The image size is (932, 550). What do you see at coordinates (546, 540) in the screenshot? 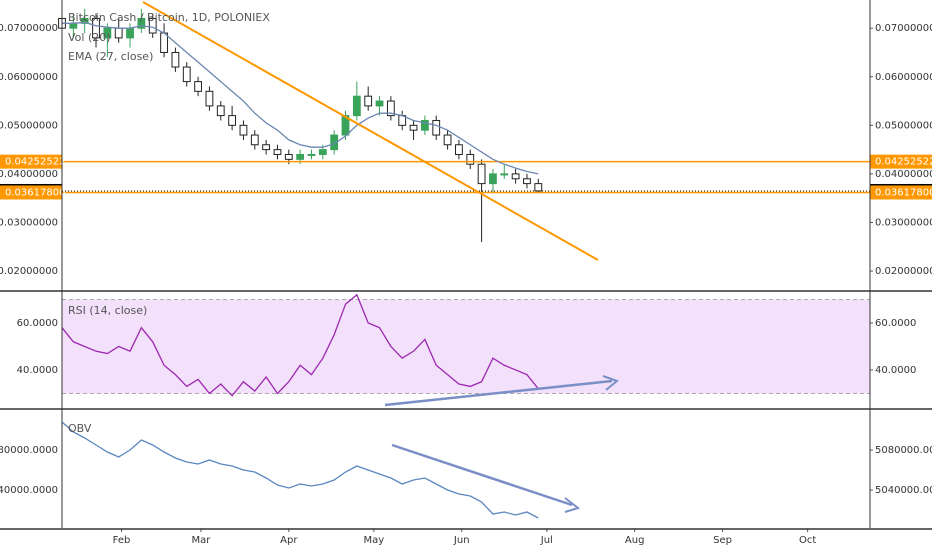
I see `x-tick-label: Jul` at bounding box center [546, 540].